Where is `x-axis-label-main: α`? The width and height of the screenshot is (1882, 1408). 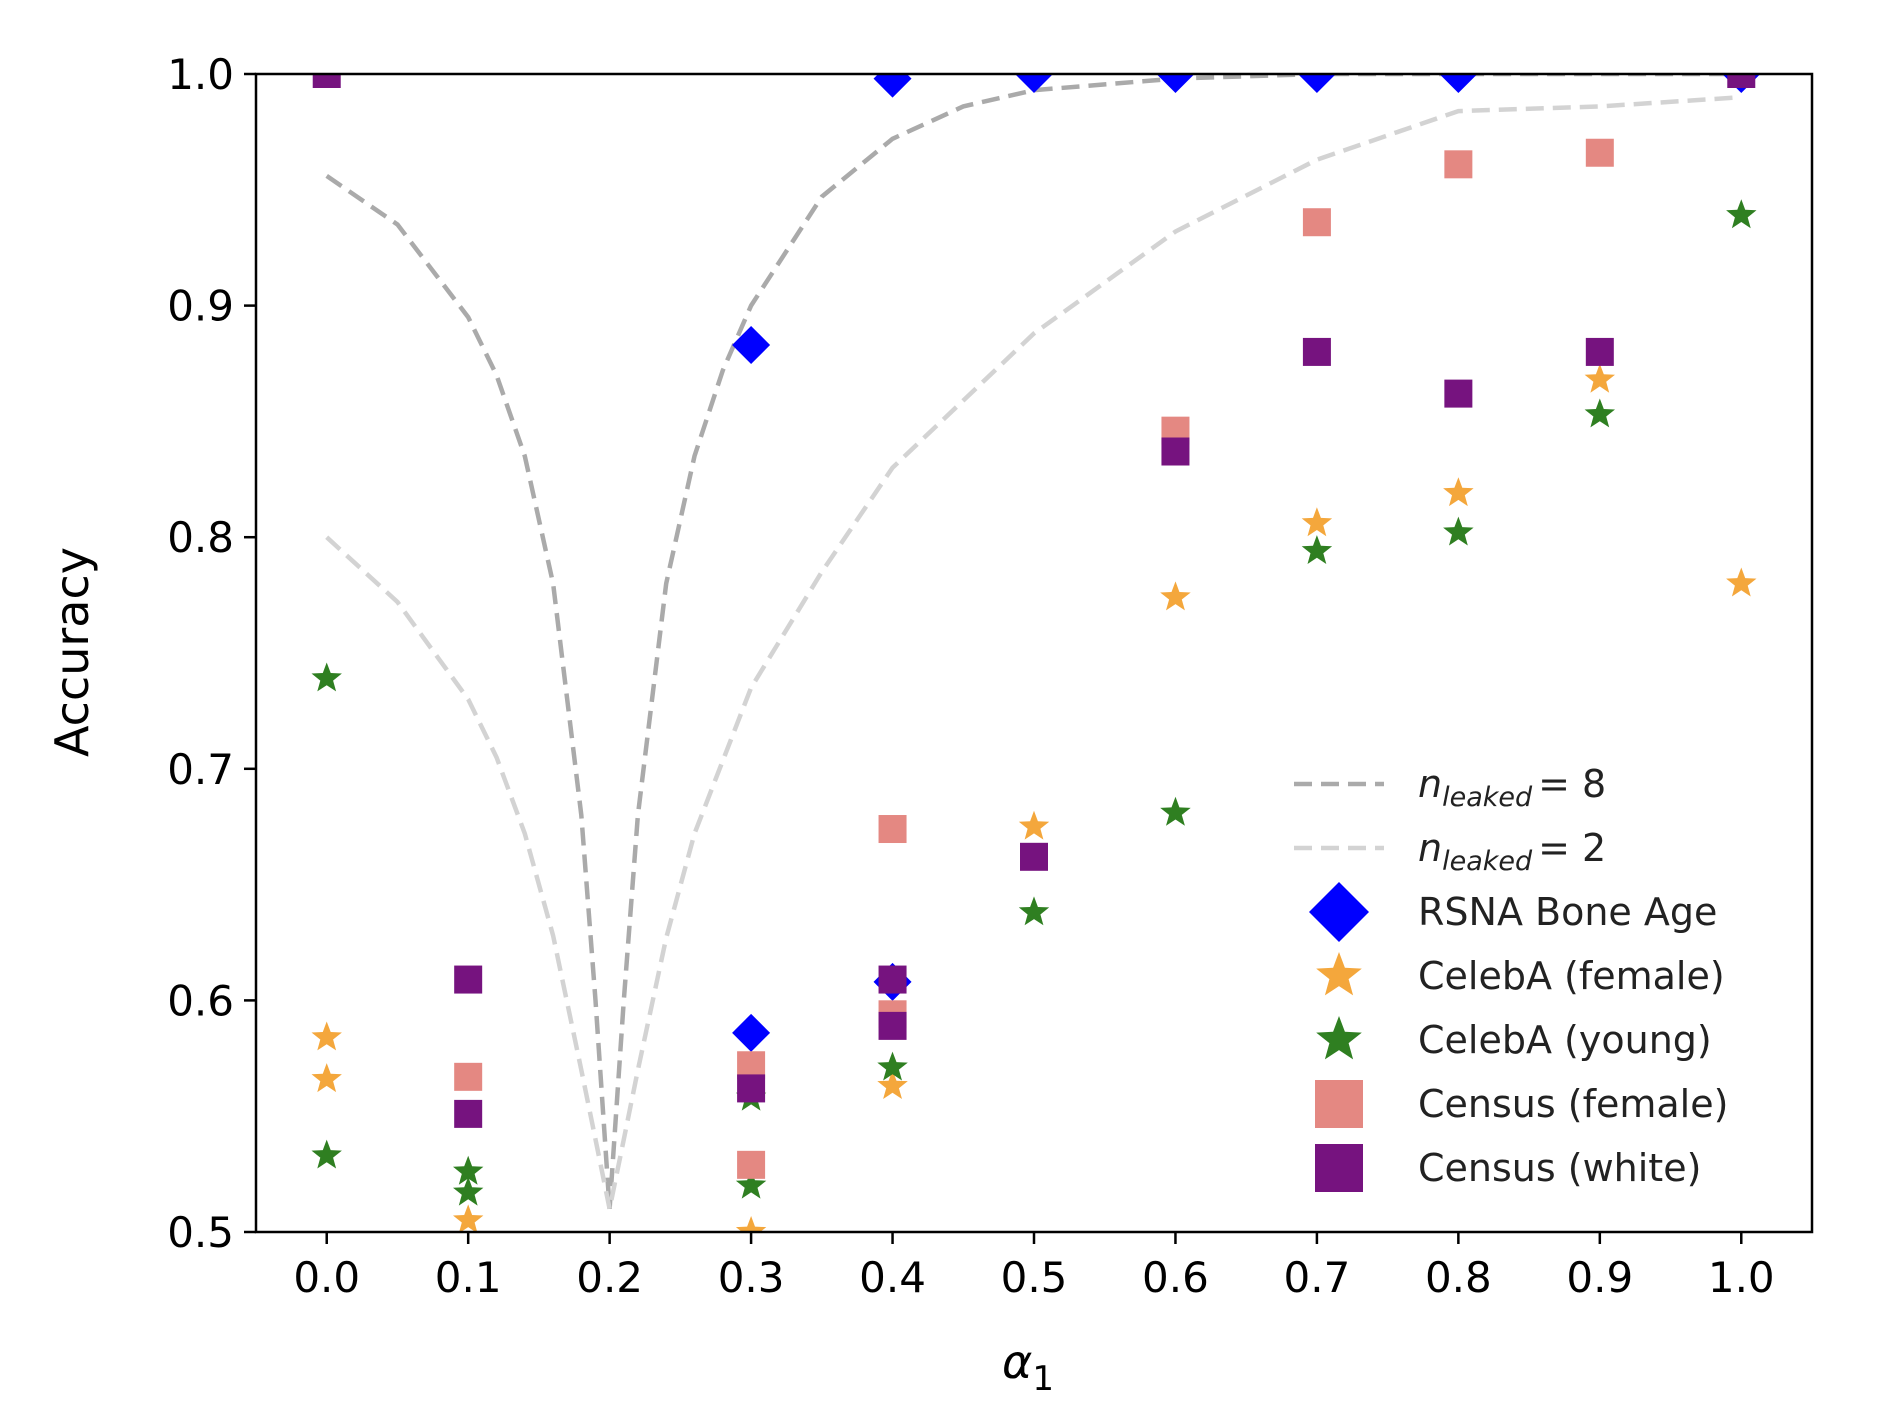 x-axis-label-main: α is located at coordinates (1017, 1362).